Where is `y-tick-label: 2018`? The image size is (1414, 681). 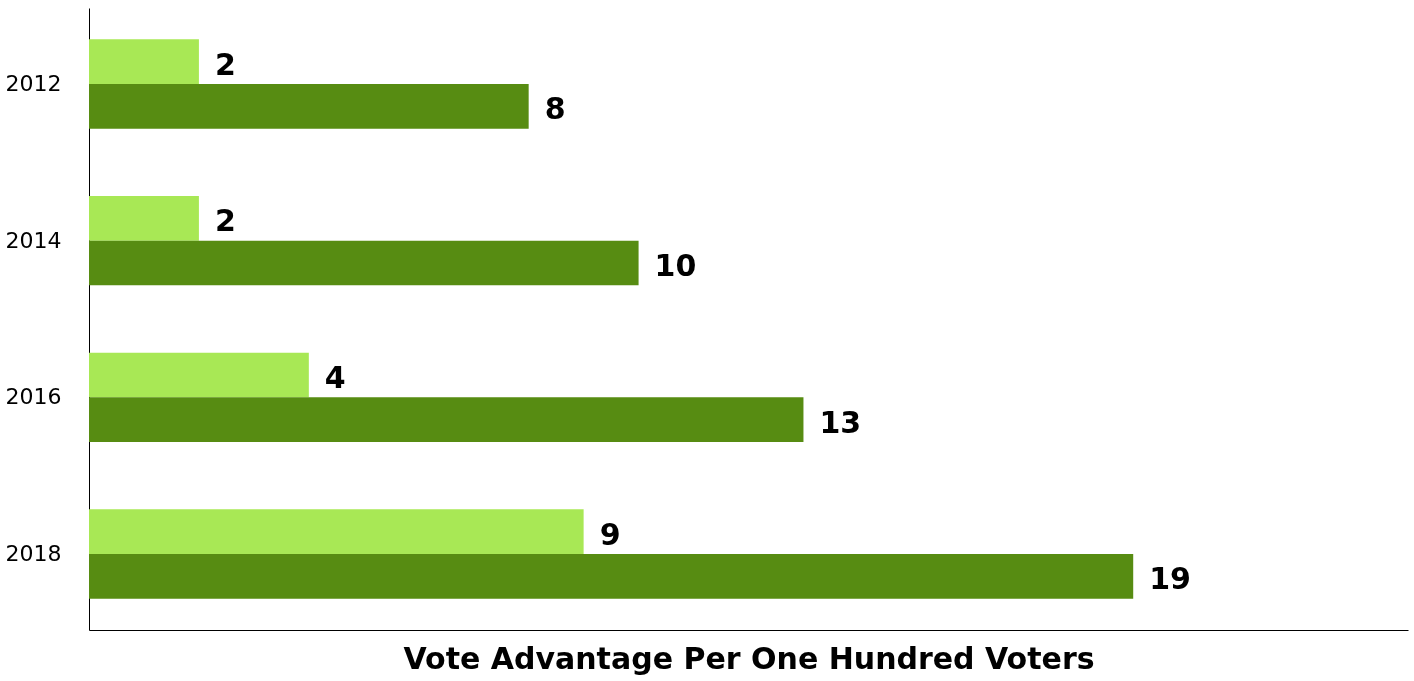
y-tick-label: 2018 is located at coordinates (33, 554).